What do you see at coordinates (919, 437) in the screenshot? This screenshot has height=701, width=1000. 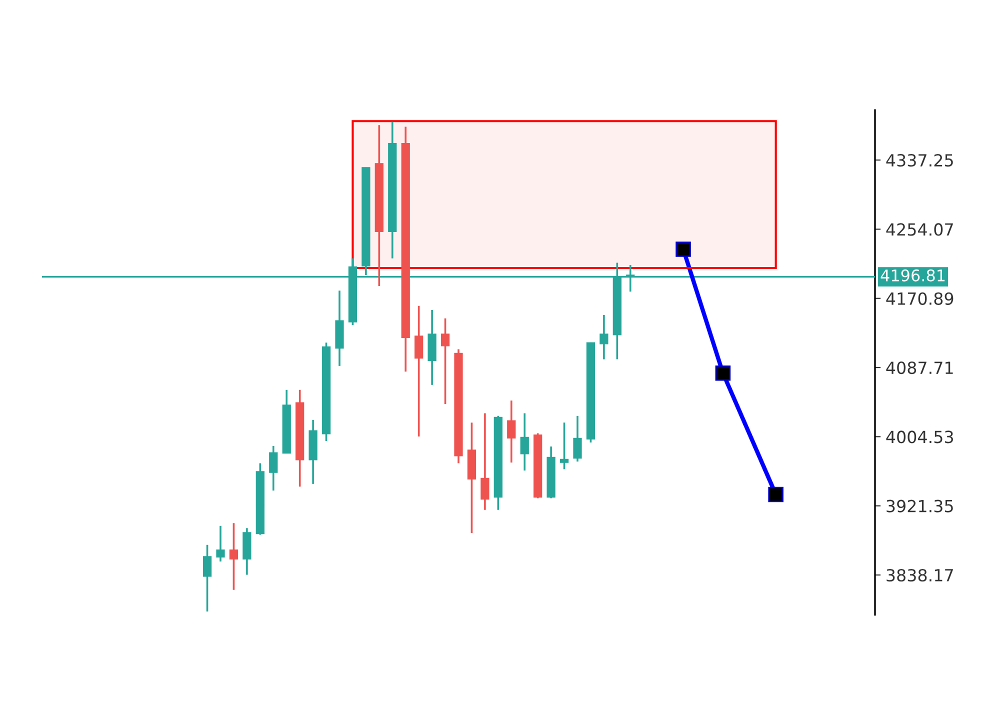 I see `y-tick-label: 4004.53` at bounding box center [919, 437].